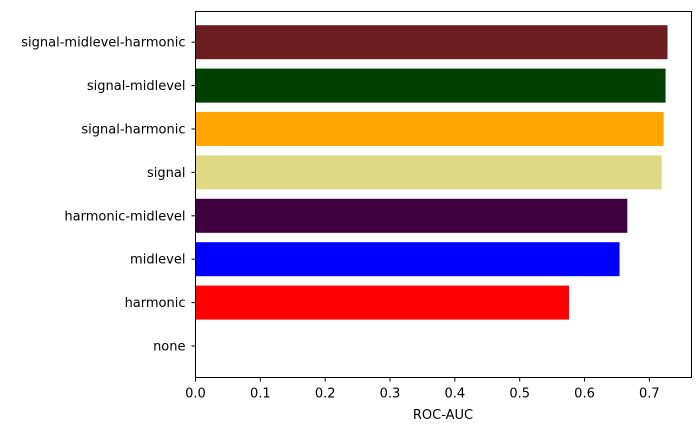  Describe the element at coordinates (325, 394) in the screenshot. I see `x-tick-label: 0.2` at that location.